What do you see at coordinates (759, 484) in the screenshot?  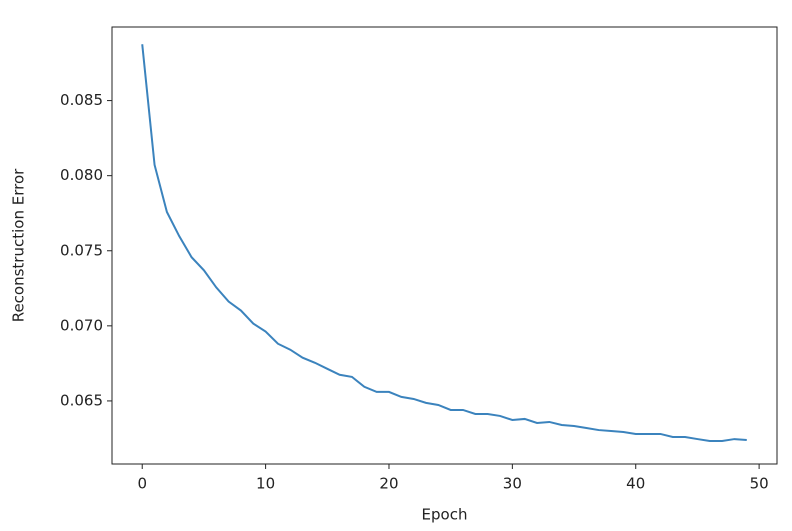 I see `x-tick-label: 50` at bounding box center [759, 484].